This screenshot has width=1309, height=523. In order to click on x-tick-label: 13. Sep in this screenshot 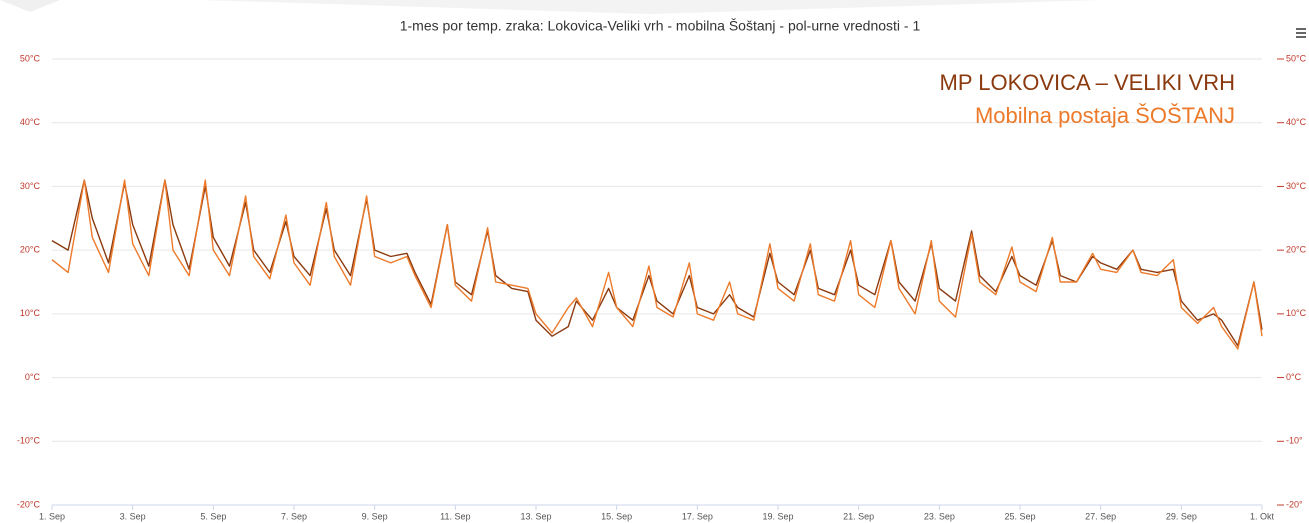, I will do `click(535, 516)`.